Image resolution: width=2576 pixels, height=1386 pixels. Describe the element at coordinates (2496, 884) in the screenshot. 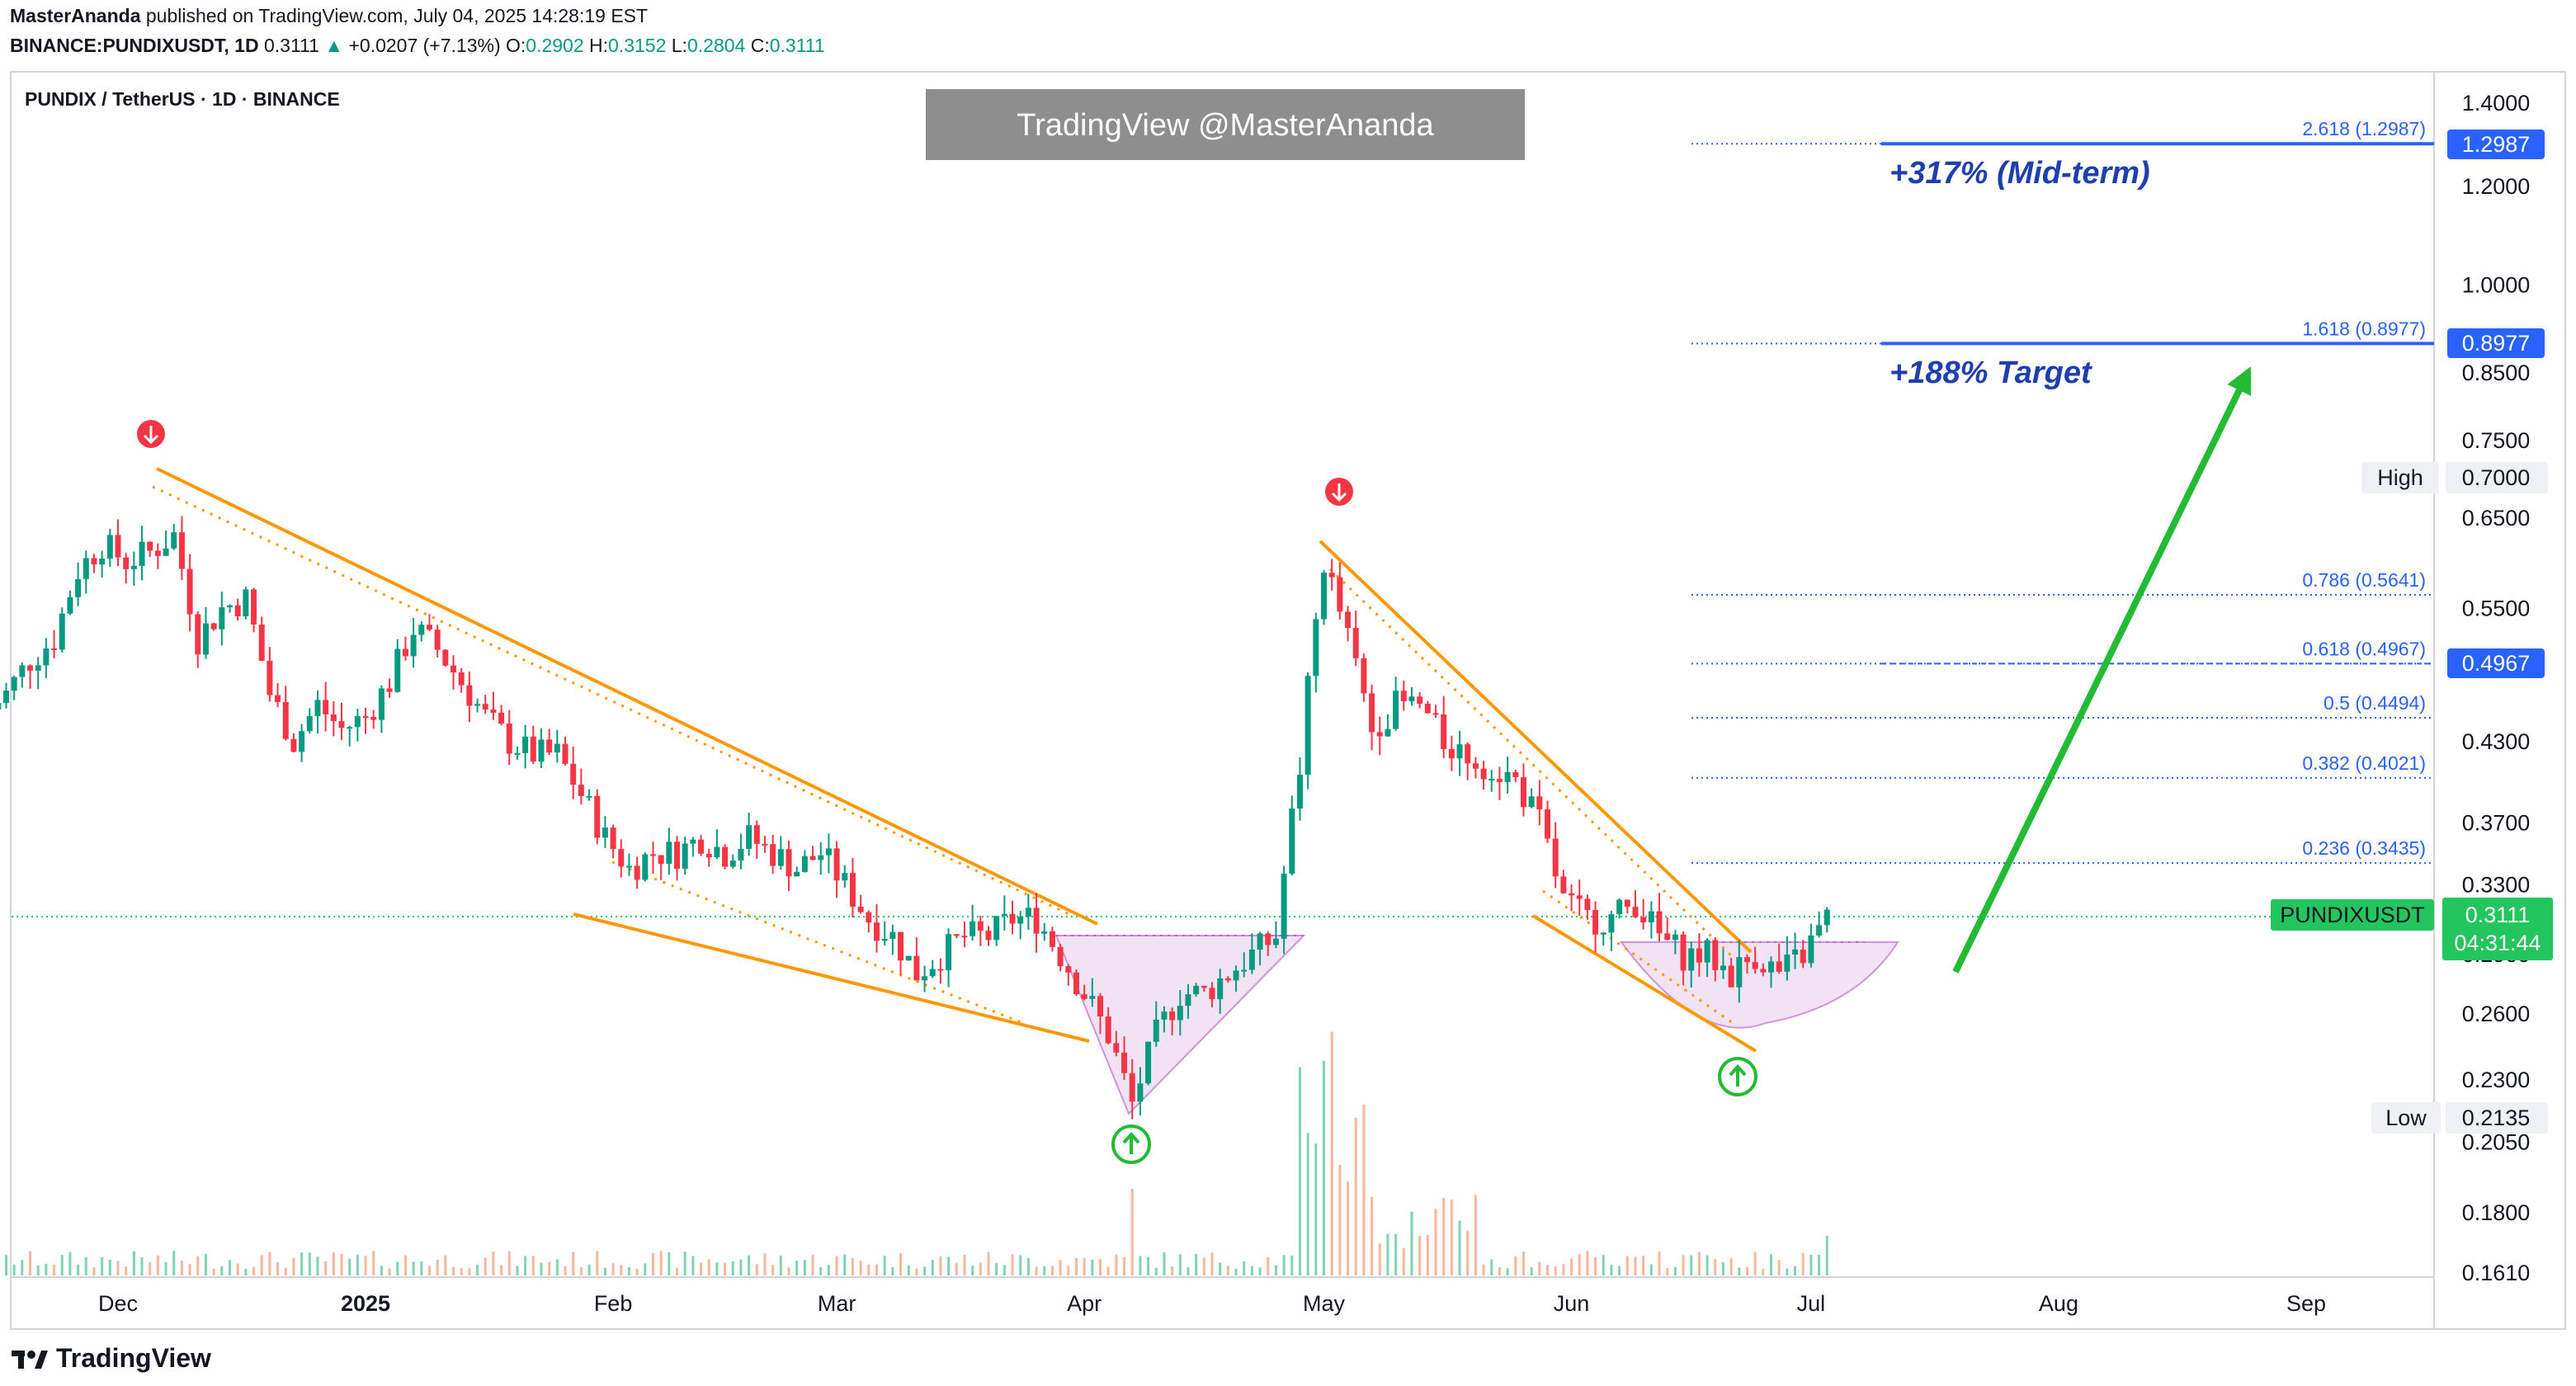

I see `price-tick-label: 0.3300` at that location.